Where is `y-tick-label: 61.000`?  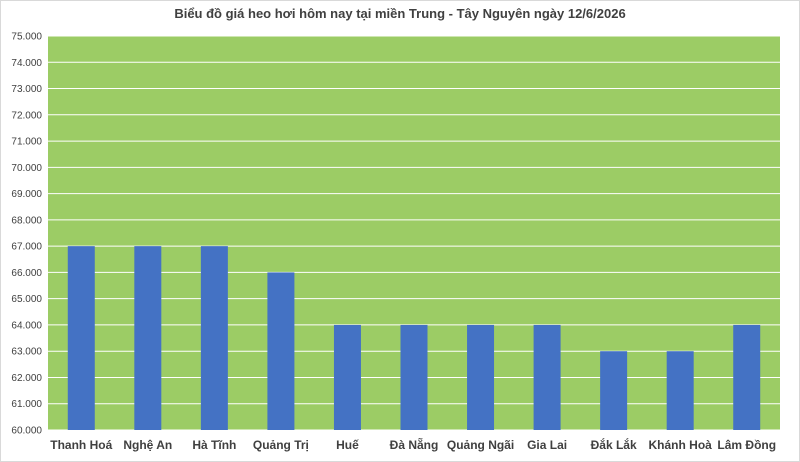
y-tick-label: 61.000 is located at coordinates (26, 404).